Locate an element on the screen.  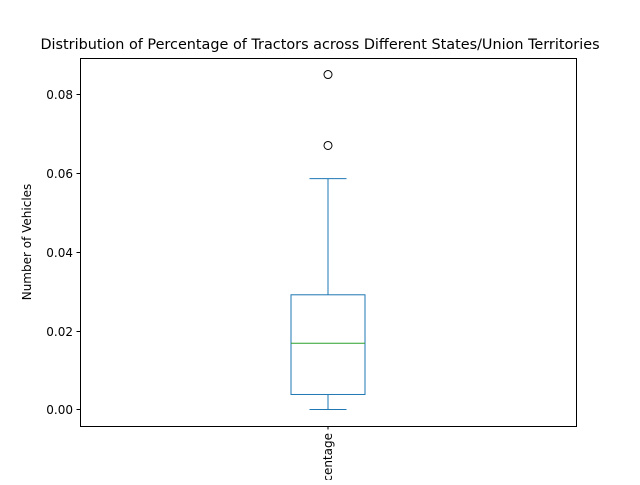
y-tick-label: 0.08 is located at coordinates (59, 95).